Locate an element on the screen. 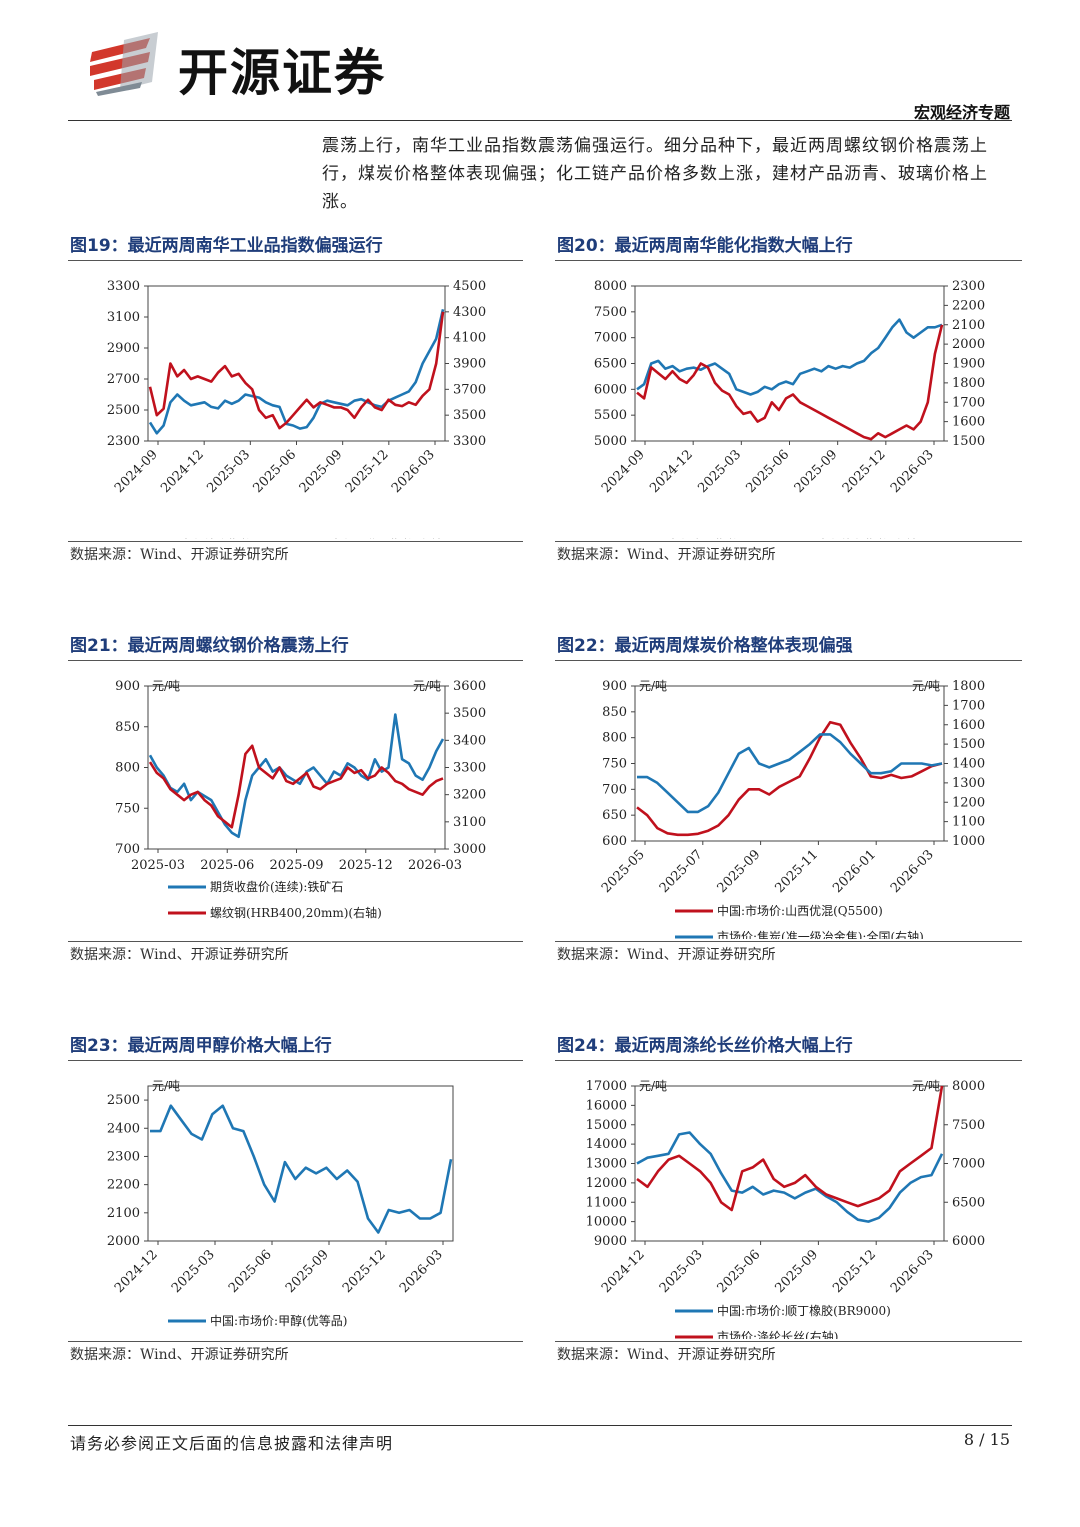  y2-tick-label: 2200 is located at coordinates (968, 305).